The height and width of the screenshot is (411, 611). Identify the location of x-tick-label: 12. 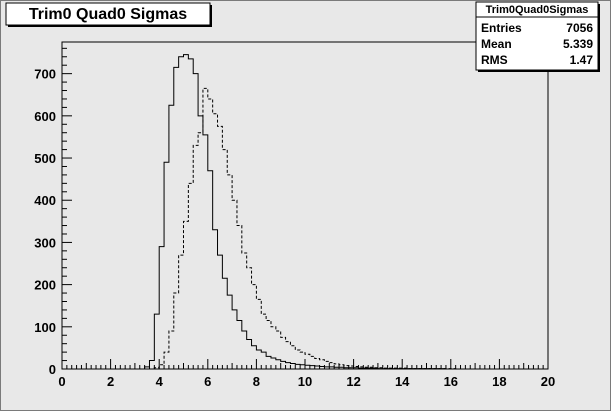
(353, 381).